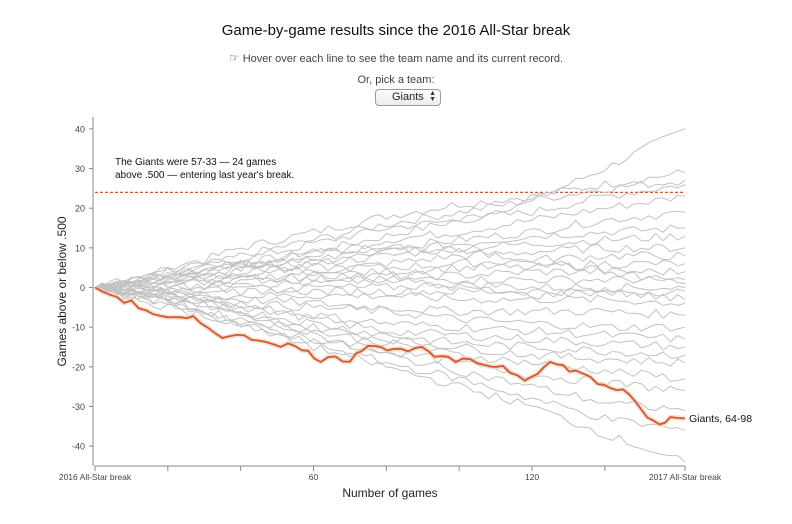  I want to click on y-tick-label: 20, so click(80, 209).